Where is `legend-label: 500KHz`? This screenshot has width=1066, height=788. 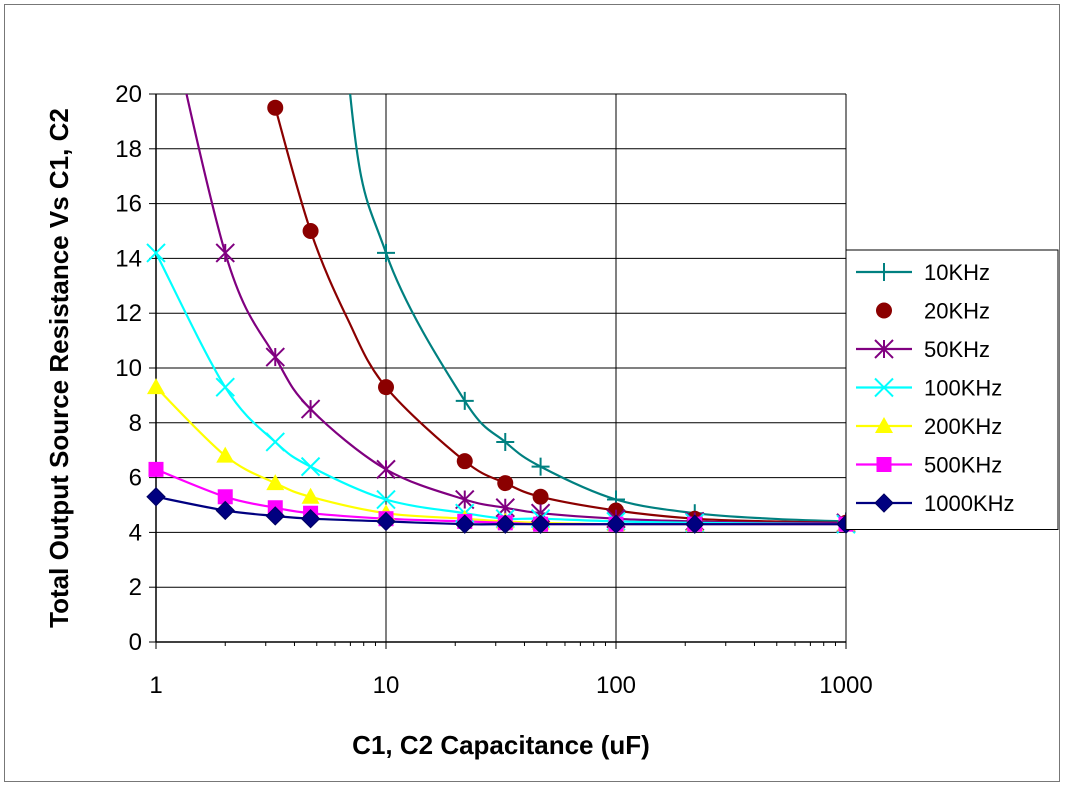
legend-label: 500KHz is located at coordinates (963, 465).